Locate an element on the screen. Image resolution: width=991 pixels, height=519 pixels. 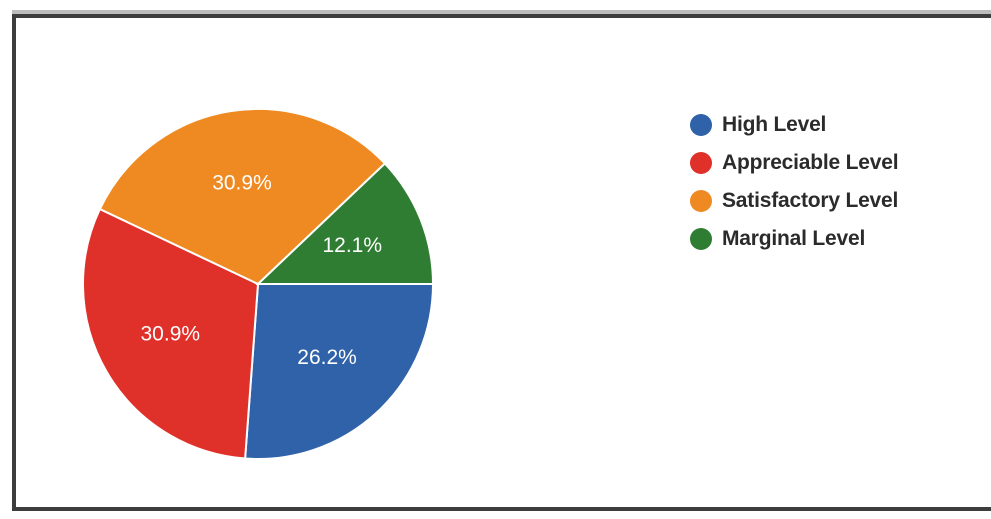
data-label-marginal-level: 12.1% is located at coordinates (352, 245).